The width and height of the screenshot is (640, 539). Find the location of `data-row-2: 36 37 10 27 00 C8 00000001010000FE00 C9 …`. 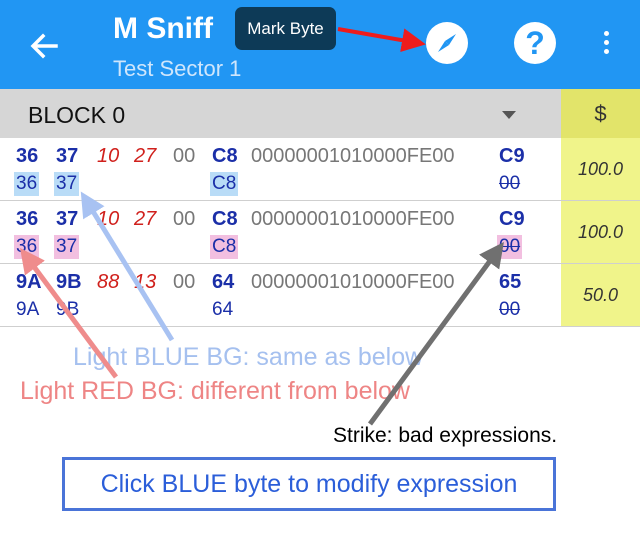

data-row-2: 36 37 10 27 00 C8 00000001010000FE00 C9 … is located at coordinates (320, 232).